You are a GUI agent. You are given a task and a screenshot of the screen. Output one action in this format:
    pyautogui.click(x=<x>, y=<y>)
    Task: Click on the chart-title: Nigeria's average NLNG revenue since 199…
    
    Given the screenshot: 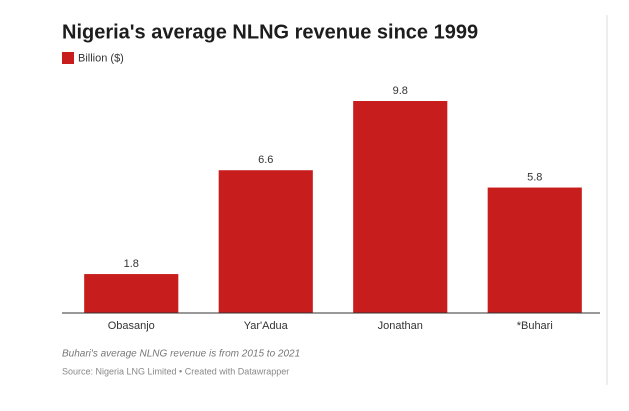 What is the action you would take?
    pyautogui.click(x=270, y=32)
    